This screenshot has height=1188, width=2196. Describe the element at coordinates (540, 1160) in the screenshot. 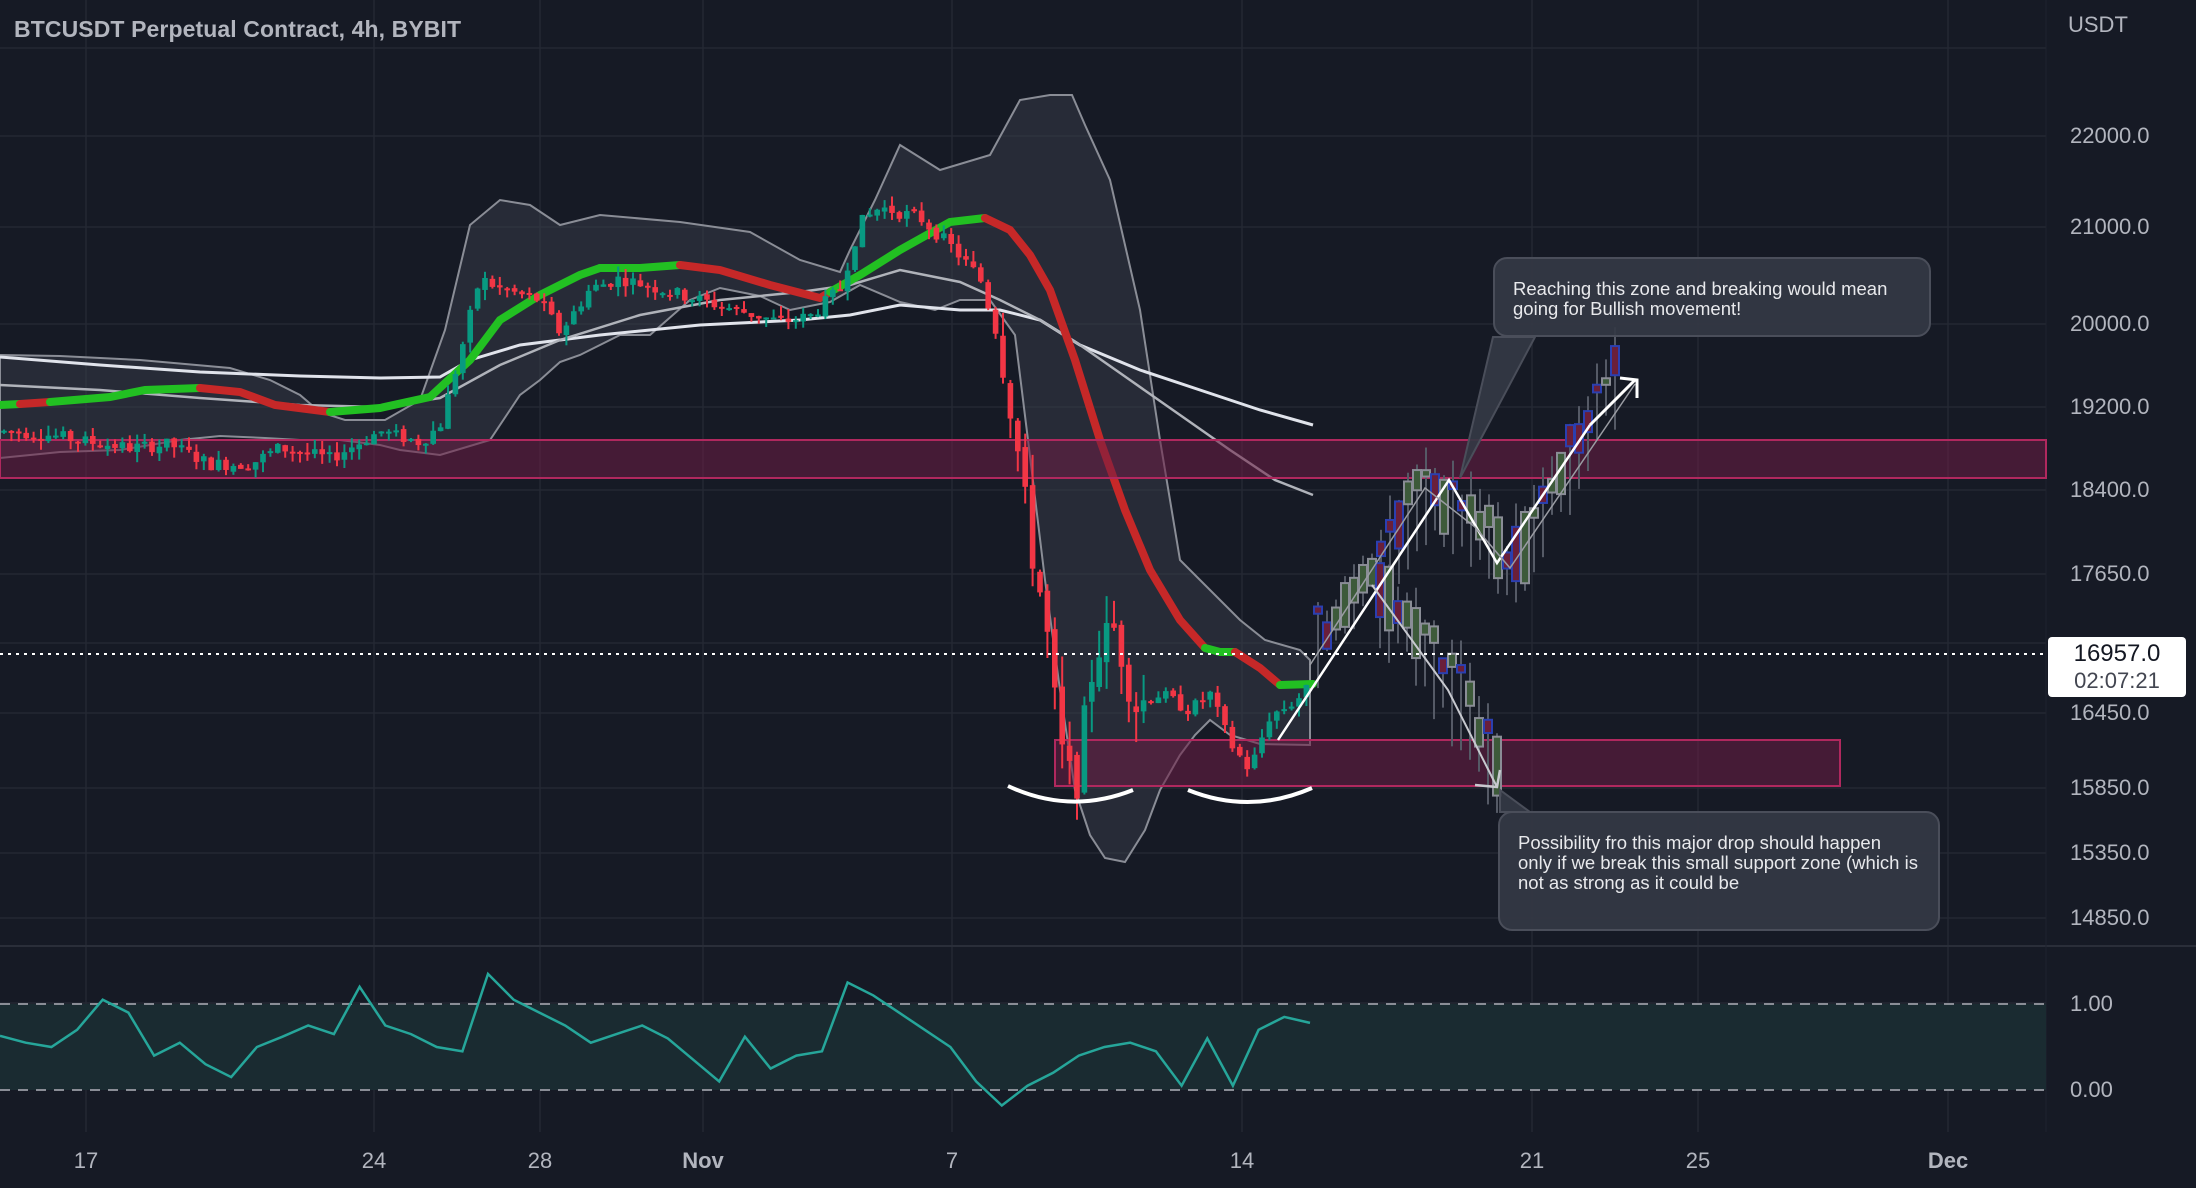

I see `time-tick: 28` at that location.